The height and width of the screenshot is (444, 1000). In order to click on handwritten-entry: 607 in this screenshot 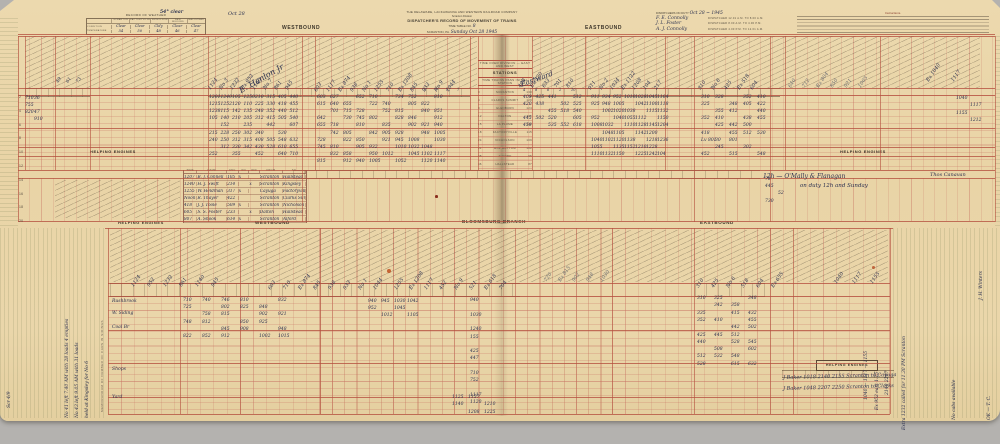, I will do `click(294, 126)`.